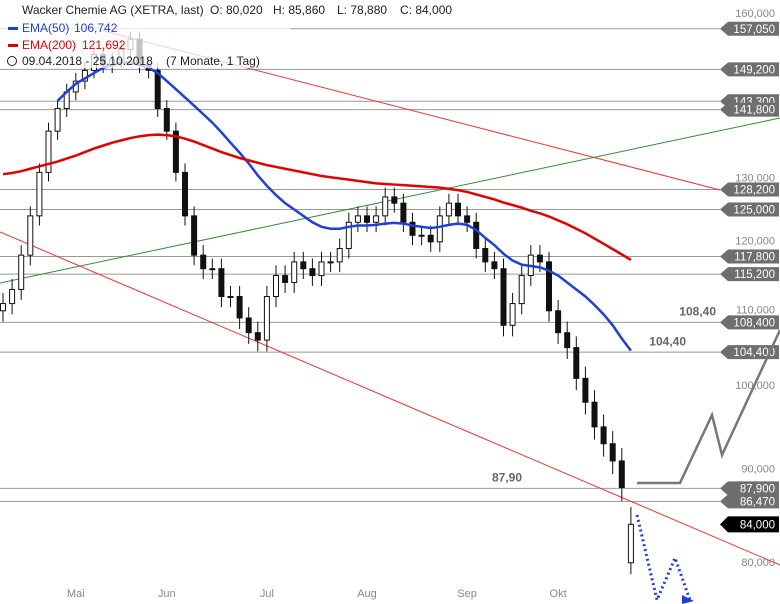  What do you see at coordinates (688, 599) in the screenshot?
I see `arrow-head` at bounding box center [688, 599].